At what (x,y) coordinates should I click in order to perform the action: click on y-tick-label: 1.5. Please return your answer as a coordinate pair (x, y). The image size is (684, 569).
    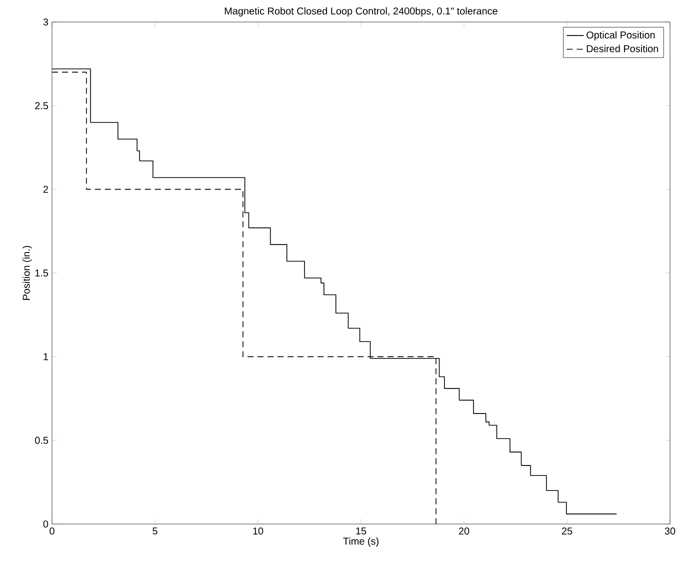
    Looking at the image, I should click on (41, 273).